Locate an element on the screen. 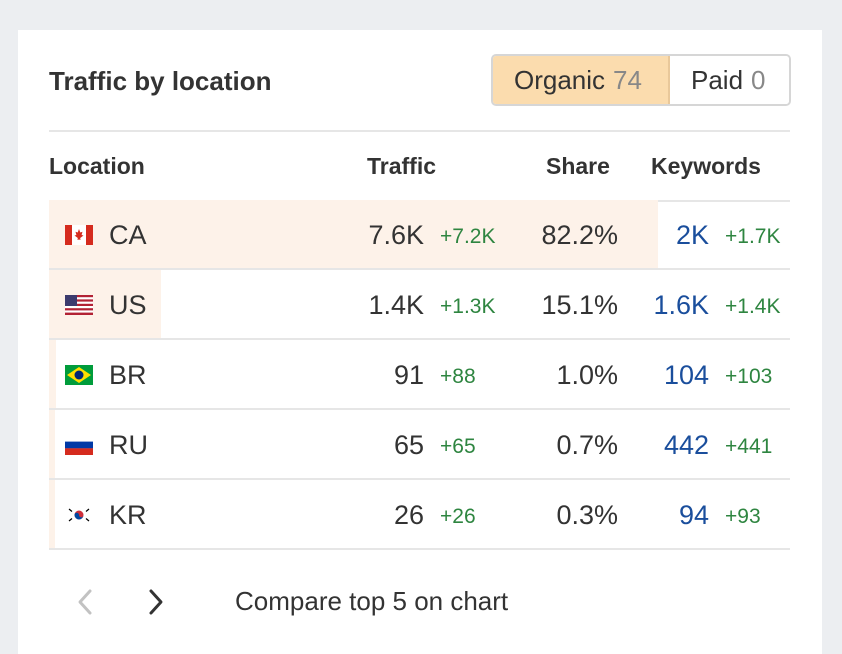  paid-count: 0 is located at coordinates (758, 79).